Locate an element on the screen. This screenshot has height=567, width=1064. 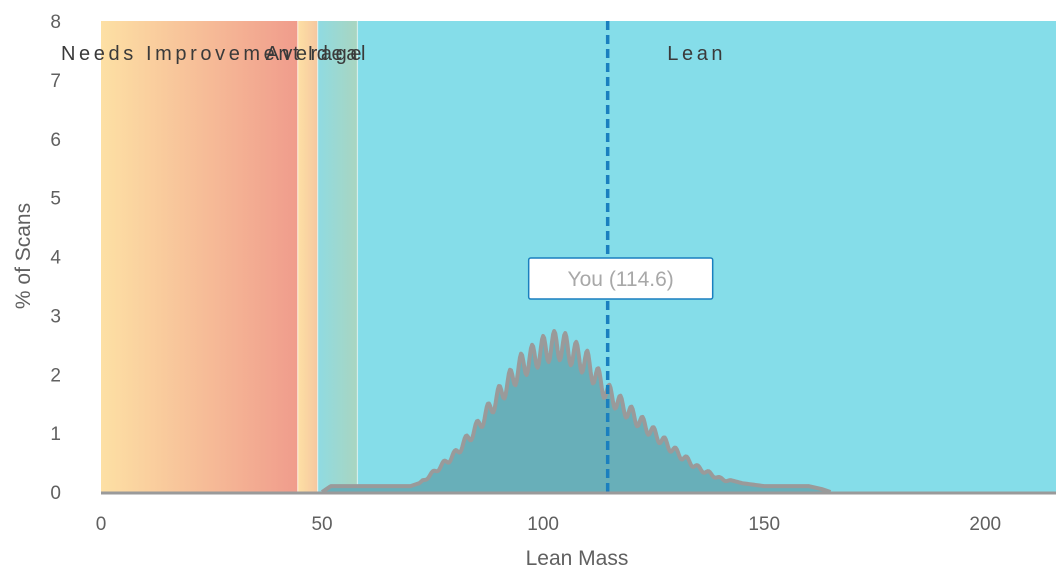
distribution-area is located at coordinates (576, 411).